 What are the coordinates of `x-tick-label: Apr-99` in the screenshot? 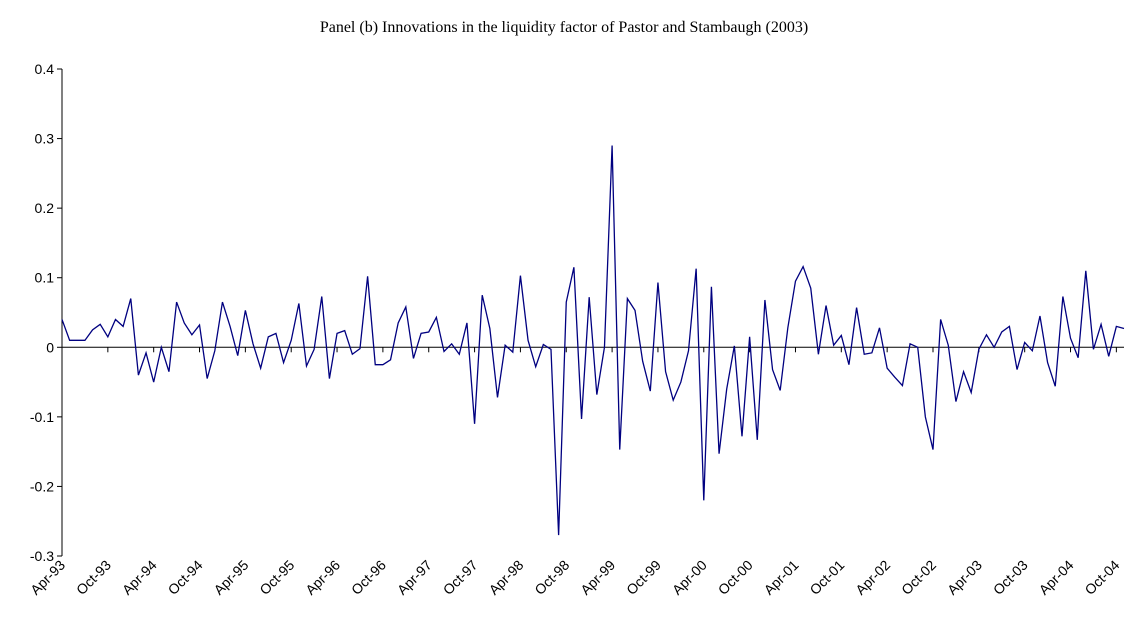 It's located at (597, 577).